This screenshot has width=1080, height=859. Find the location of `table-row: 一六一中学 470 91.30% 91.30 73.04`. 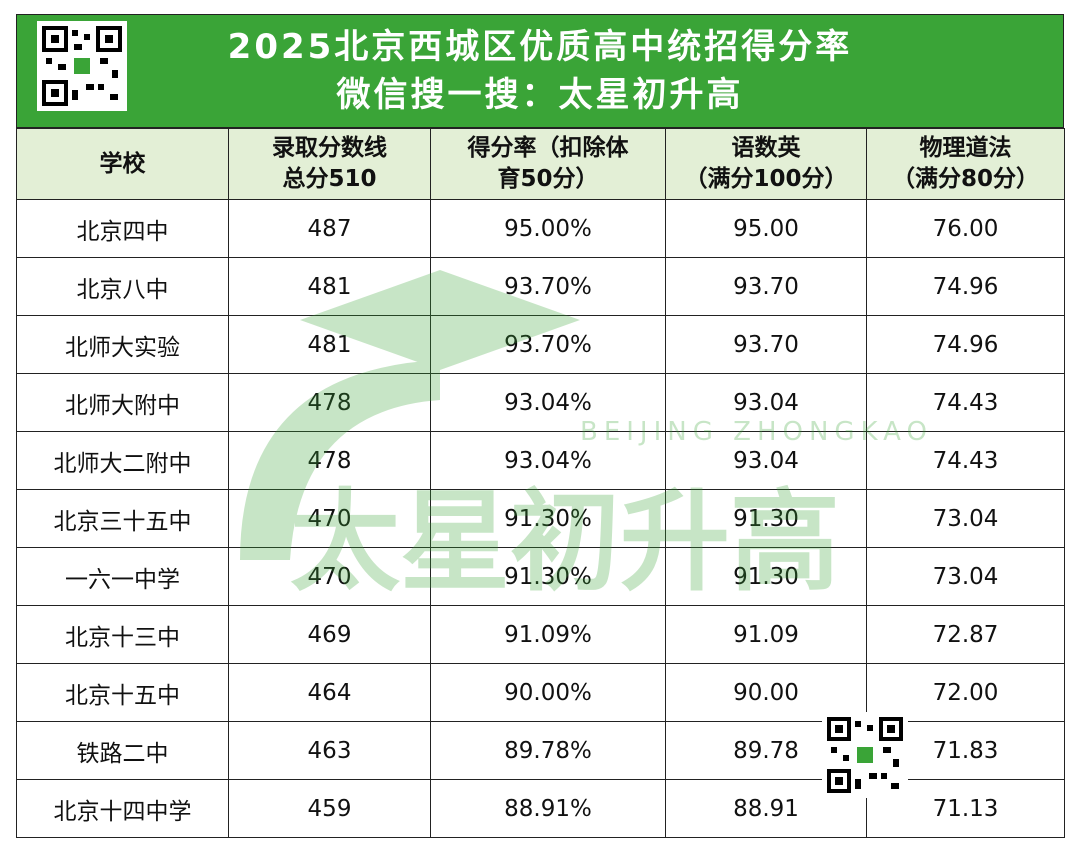

table-row: 一六一中学 470 91.30% 91.30 73.04 is located at coordinates (540, 576).